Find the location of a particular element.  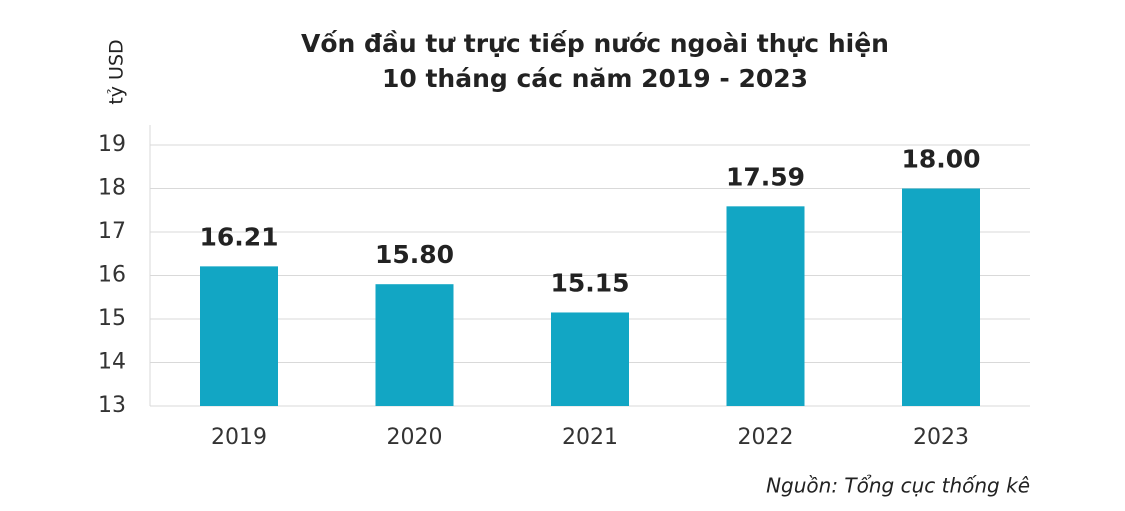

y-tick-label: 14 is located at coordinates (112, 362).